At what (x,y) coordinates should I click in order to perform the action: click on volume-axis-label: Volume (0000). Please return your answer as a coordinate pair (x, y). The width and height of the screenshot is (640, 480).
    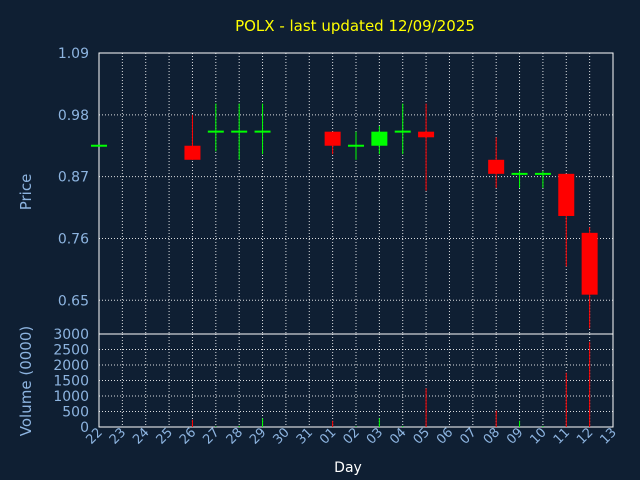
    Looking at the image, I should click on (26, 381).